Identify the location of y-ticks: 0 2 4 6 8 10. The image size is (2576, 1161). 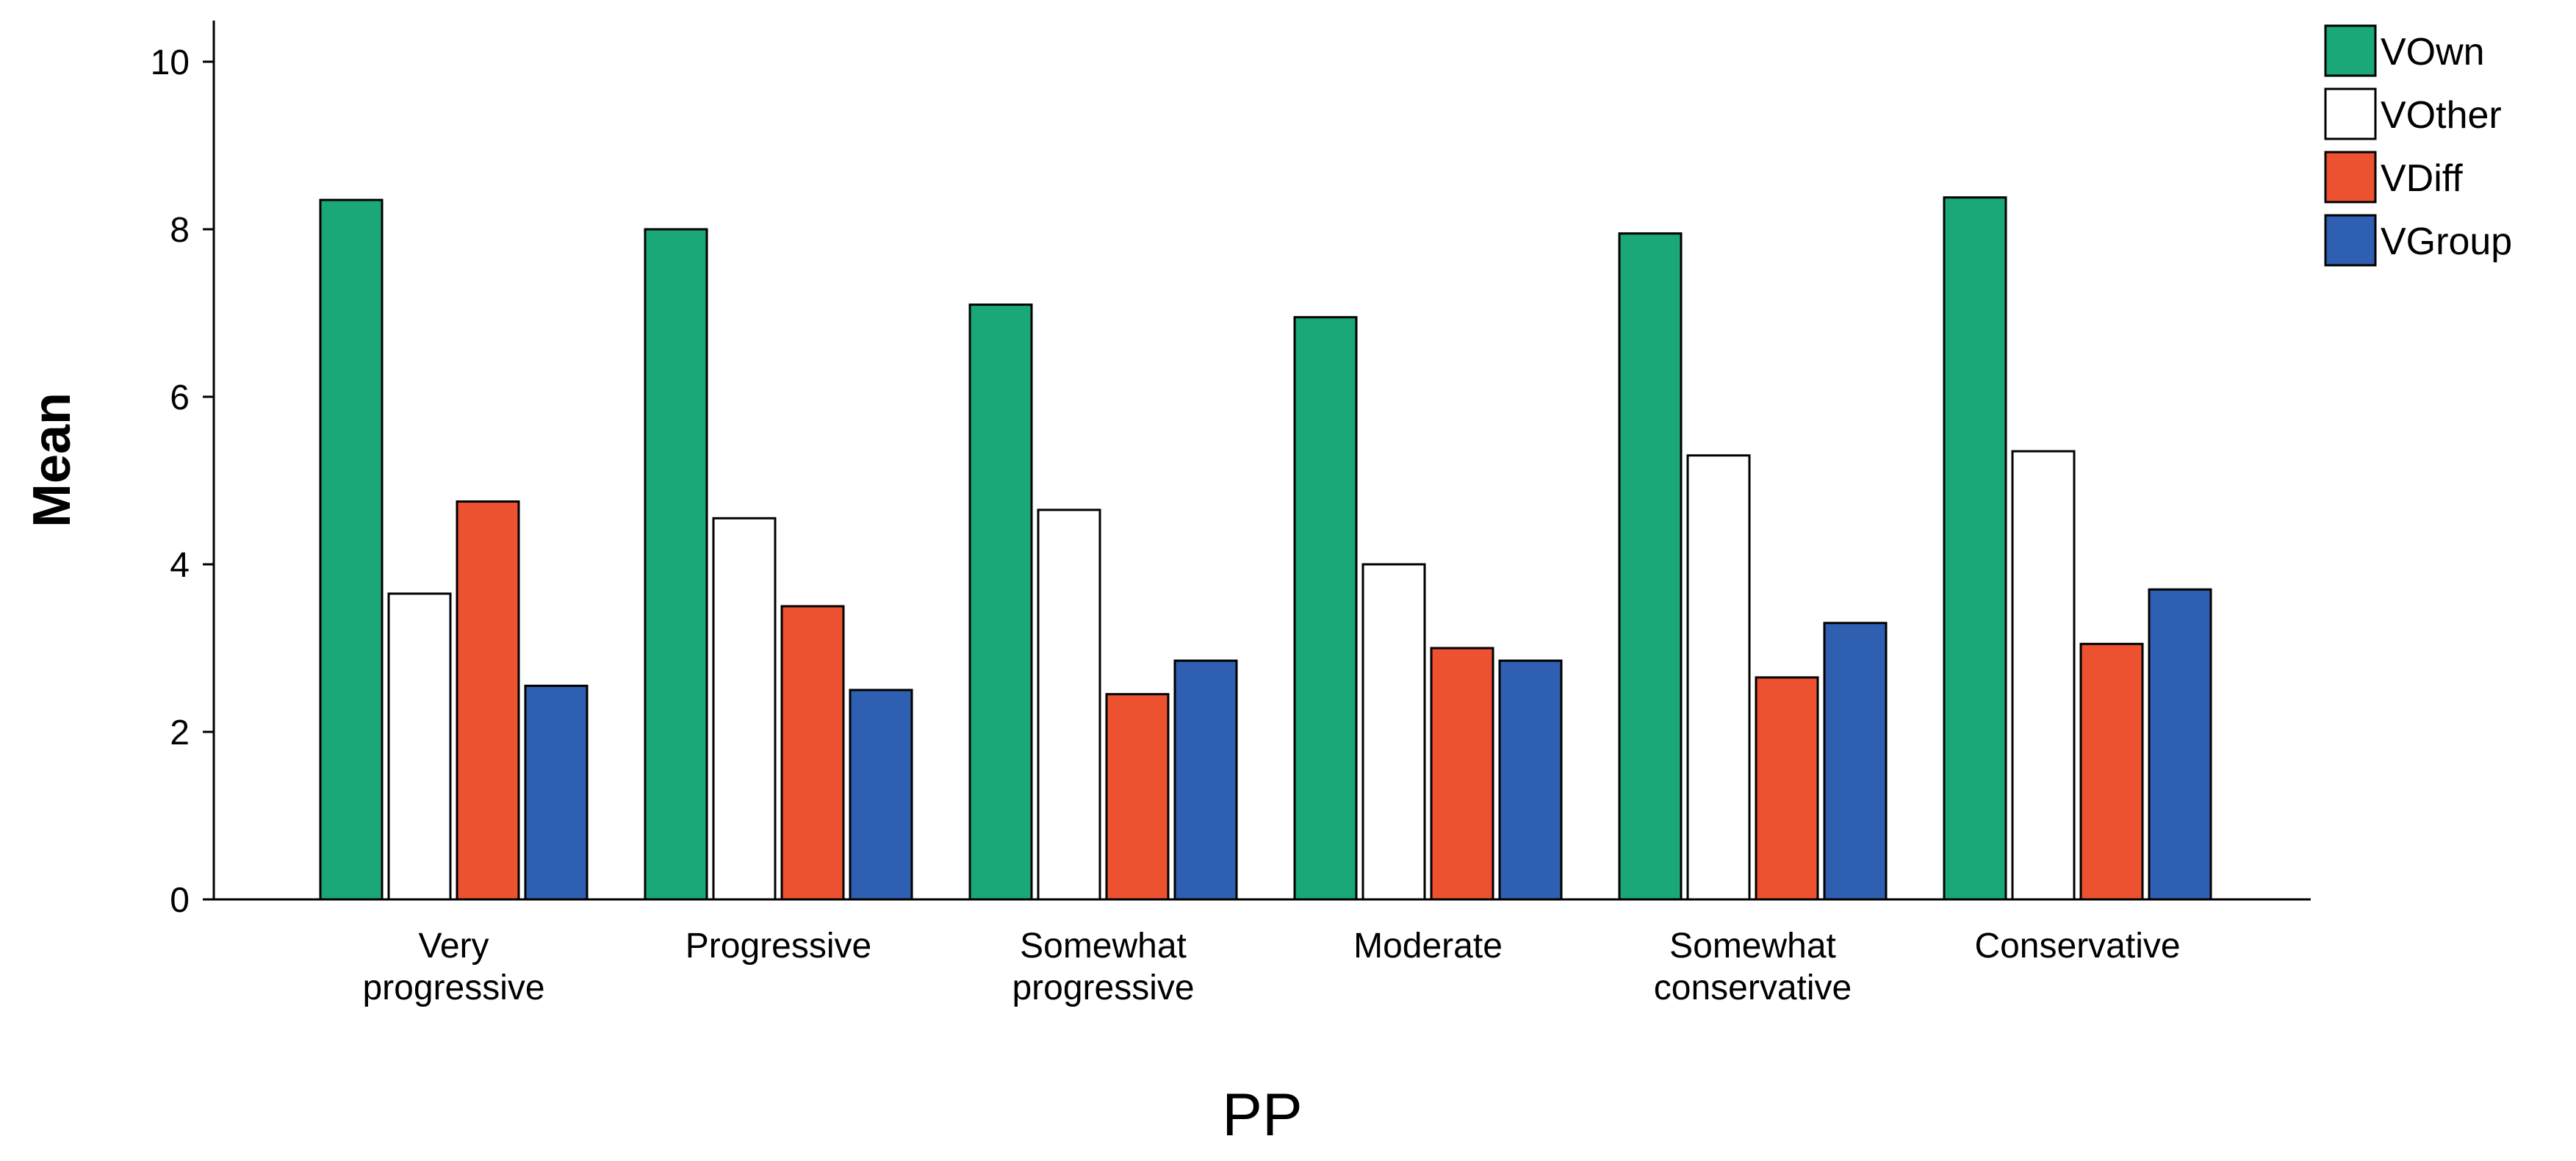
(182, 481).